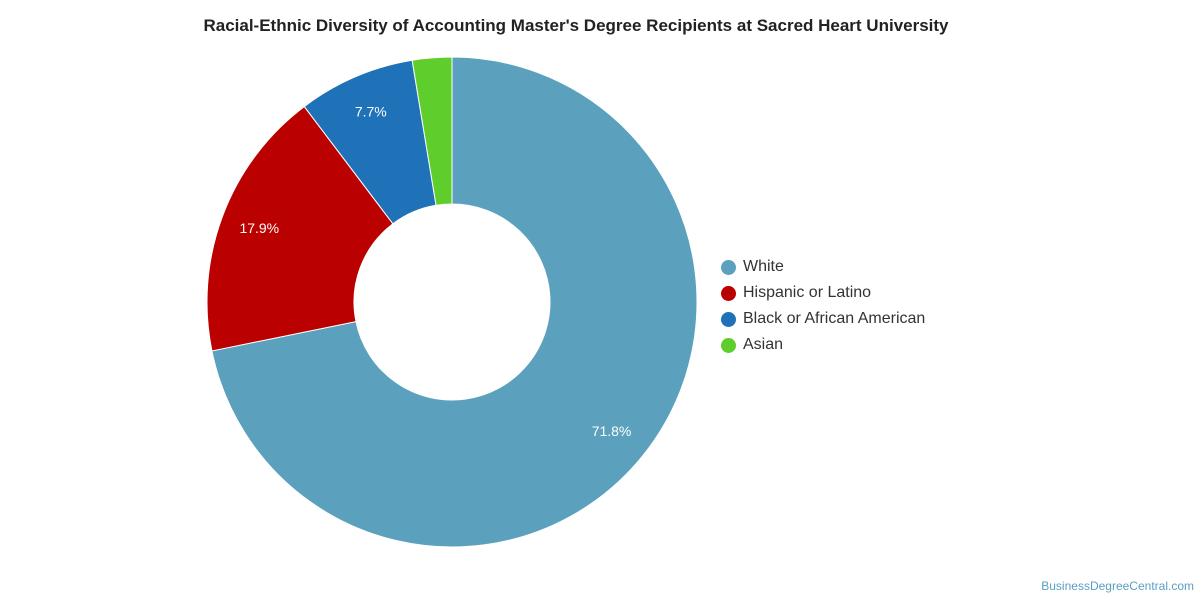 This screenshot has height=600, width=1200. I want to click on legend-swatch-hispanic-or-latino, so click(728, 293).